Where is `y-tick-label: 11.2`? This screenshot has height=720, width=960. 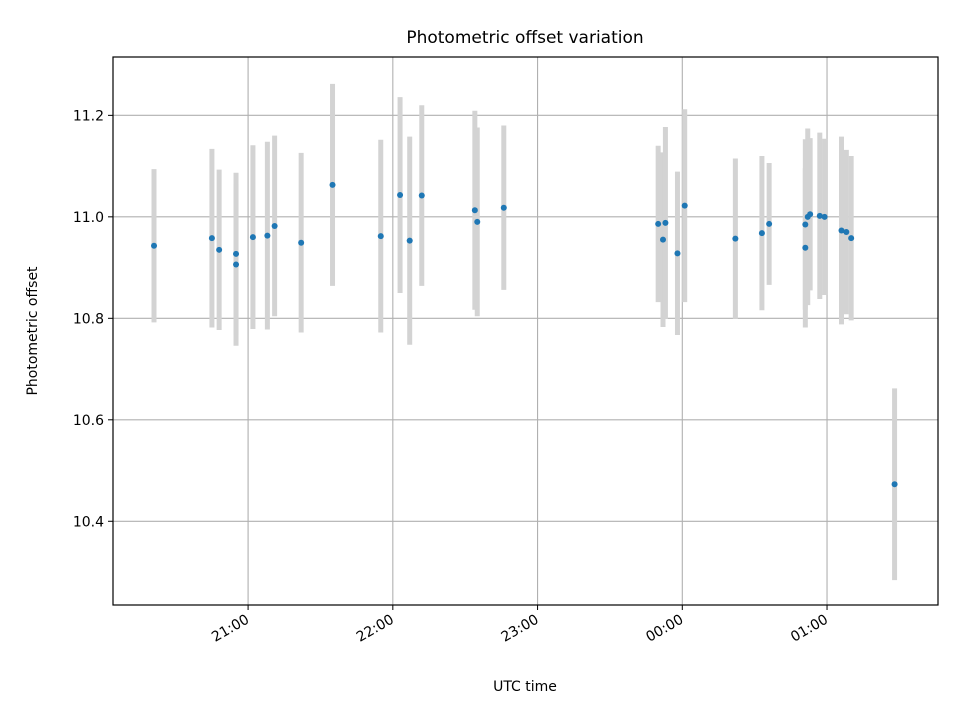
y-tick-label: 11.2 is located at coordinates (88, 116).